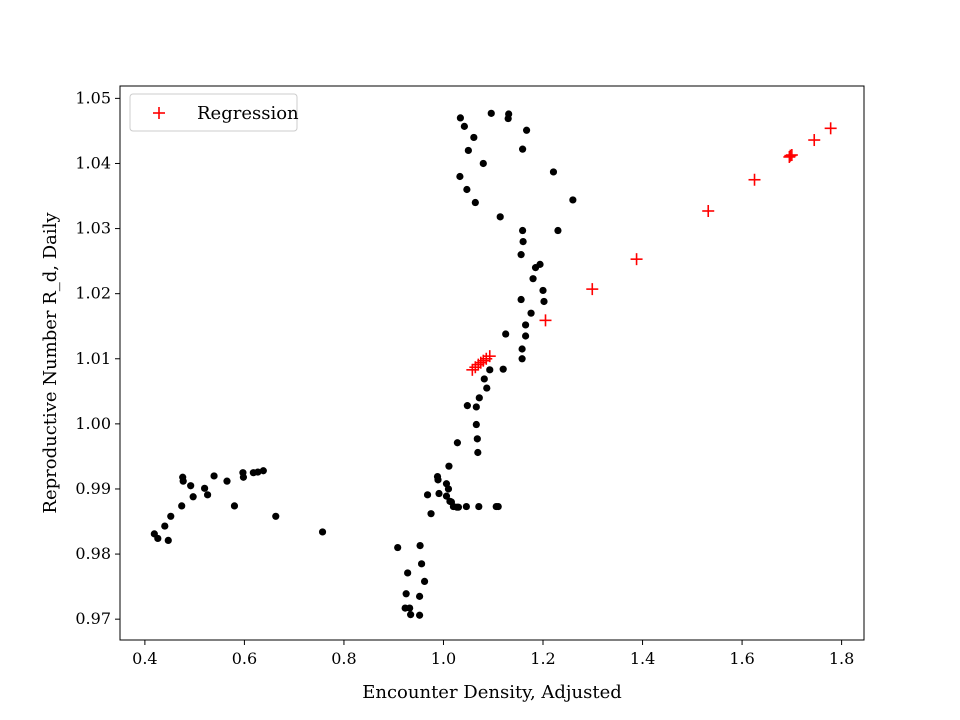 This screenshot has height=720, width=960. What do you see at coordinates (642, 658) in the screenshot?
I see `x-tick-label: 1.4` at bounding box center [642, 658].